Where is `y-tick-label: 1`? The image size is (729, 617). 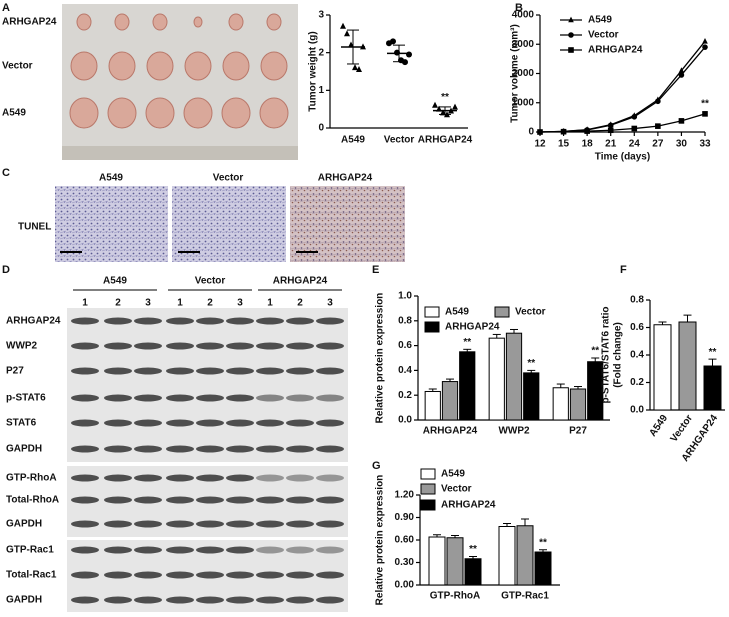 y-tick-label: 1 is located at coordinates (321, 90).